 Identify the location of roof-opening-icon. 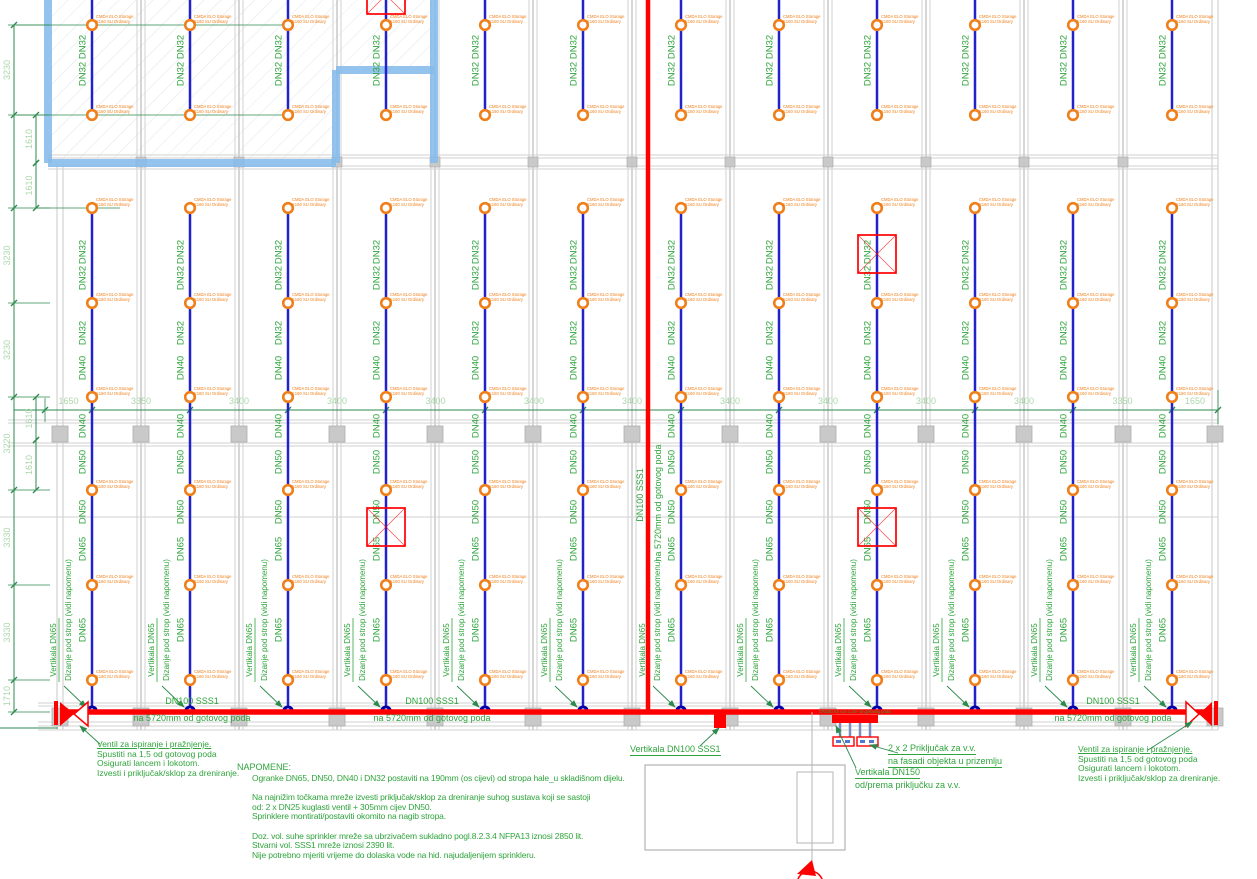
(877, 527).